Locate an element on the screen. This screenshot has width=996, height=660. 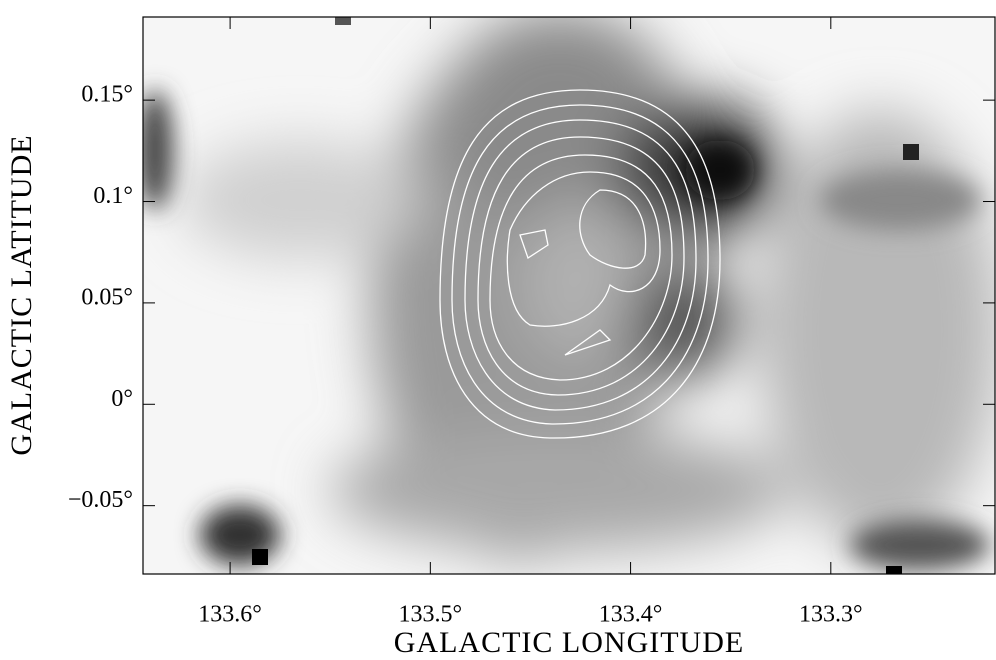
y-tick-label: 0.1° is located at coordinates (113, 196).